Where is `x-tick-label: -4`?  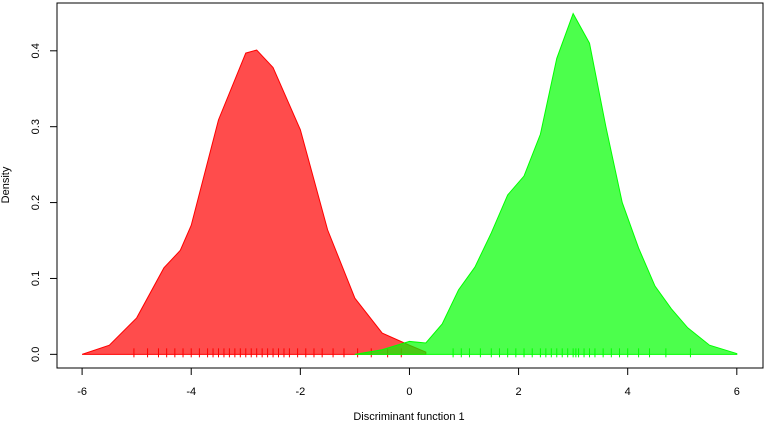
x-tick-label: -4 is located at coordinates (191, 392).